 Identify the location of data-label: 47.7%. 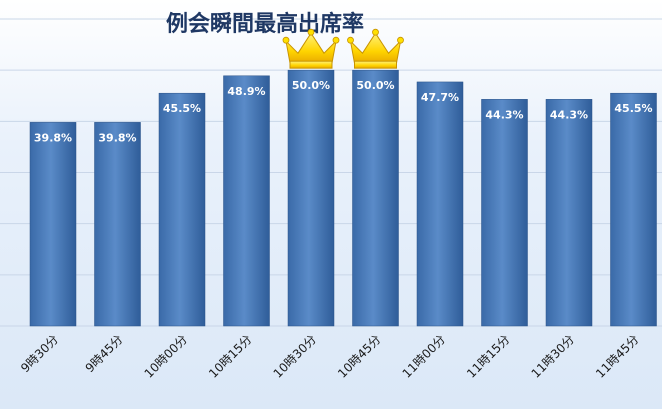
(440, 97).